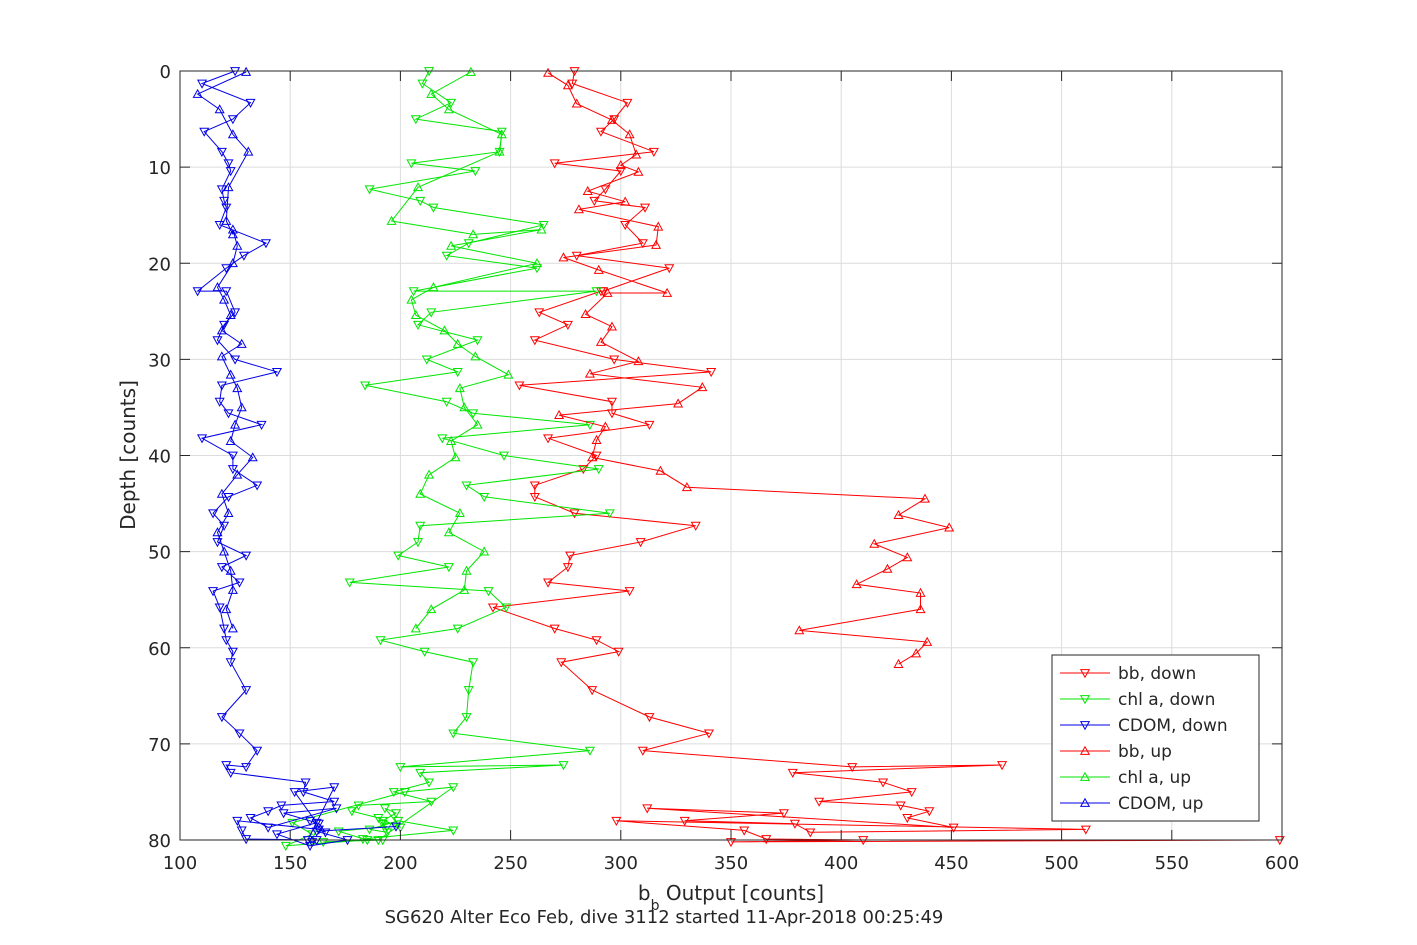  I want to click on y-tick-label: 80, so click(159, 841).